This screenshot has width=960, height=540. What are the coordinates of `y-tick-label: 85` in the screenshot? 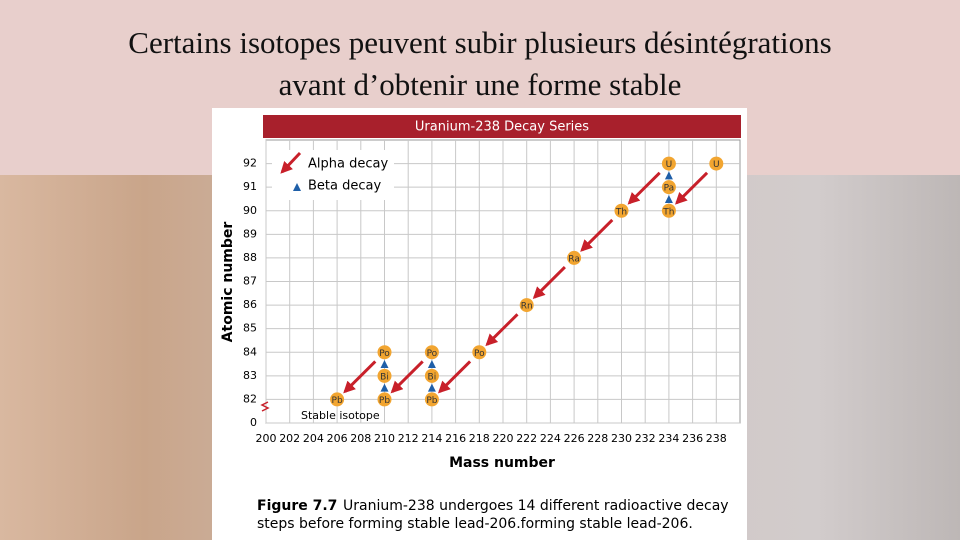 It's located at (250, 328).